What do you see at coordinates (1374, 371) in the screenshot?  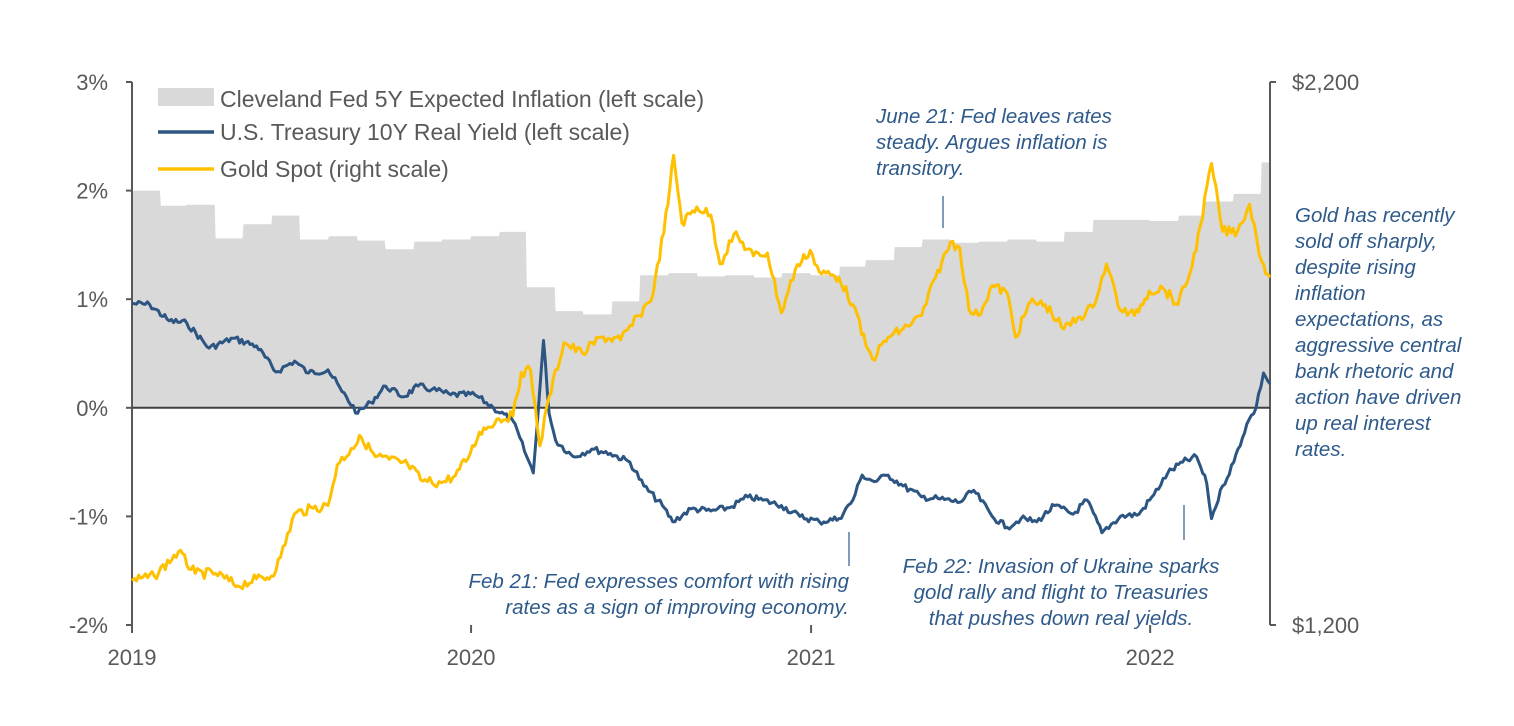 I see `annotation-gold-note-line: bank rhetoric and` at bounding box center [1374, 371].